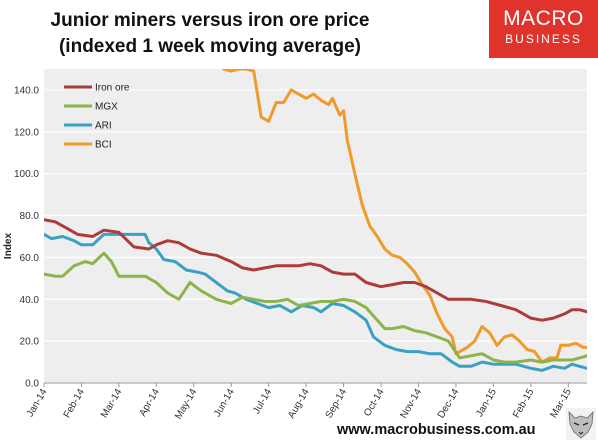  What do you see at coordinates (436, 430) in the screenshot?
I see `footer-url: www.macrobusiness.com.au` at bounding box center [436, 430].